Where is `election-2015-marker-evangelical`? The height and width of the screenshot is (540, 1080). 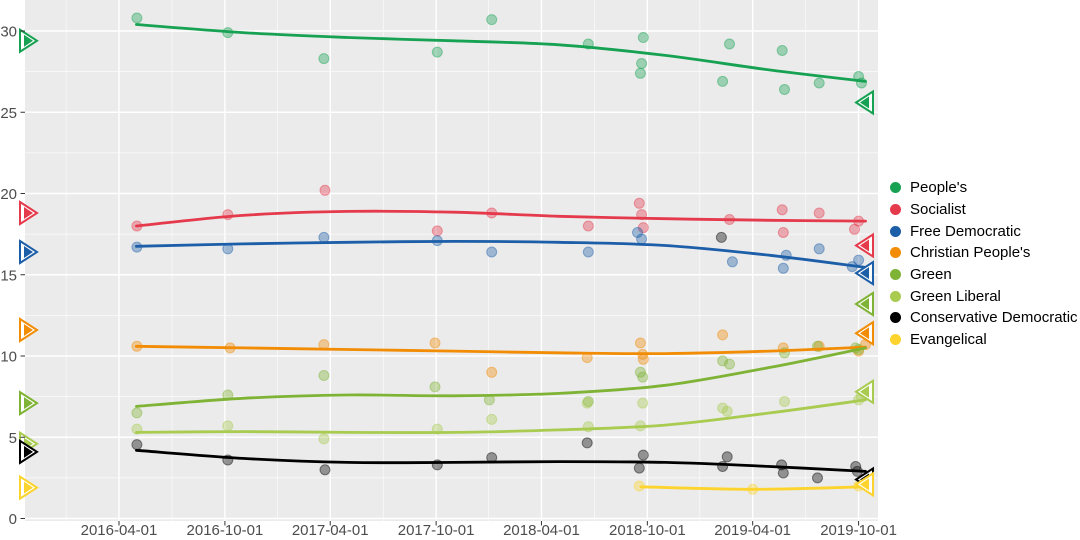 election-2015-marker-evangelical is located at coordinates (29, 487).